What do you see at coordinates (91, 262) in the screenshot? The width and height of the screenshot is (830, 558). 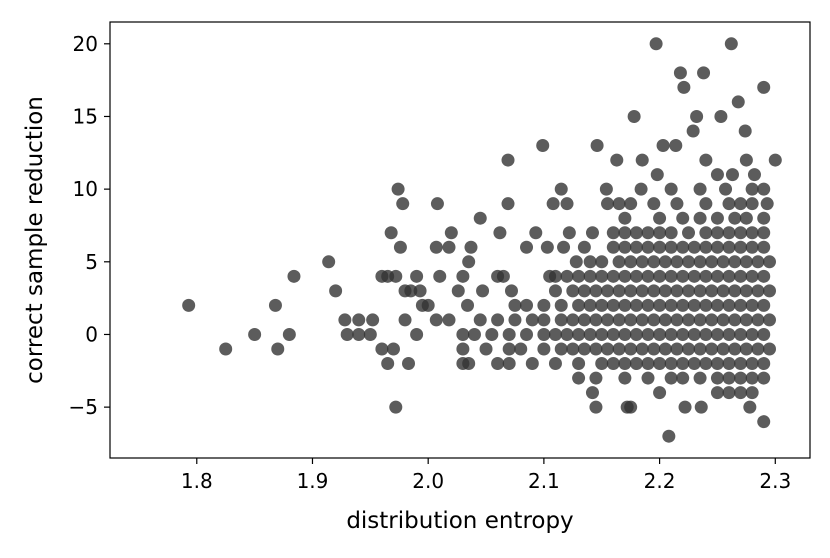 I see `y-tick-label: 5` at bounding box center [91, 262].